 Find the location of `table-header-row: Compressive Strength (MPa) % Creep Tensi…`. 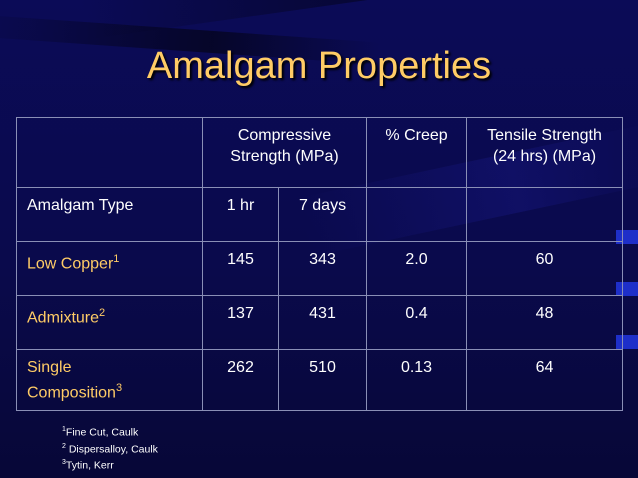

table-header-row: Compressive Strength (MPa) % Creep Tensi… is located at coordinates (320, 152).